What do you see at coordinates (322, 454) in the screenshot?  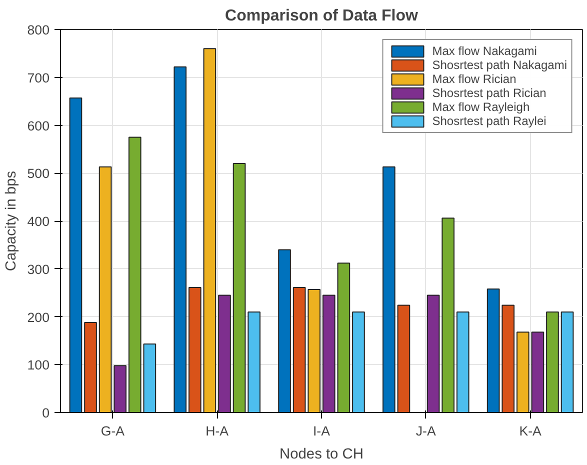 I see `x-axis-title: Nodes to CH` at bounding box center [322, 454].